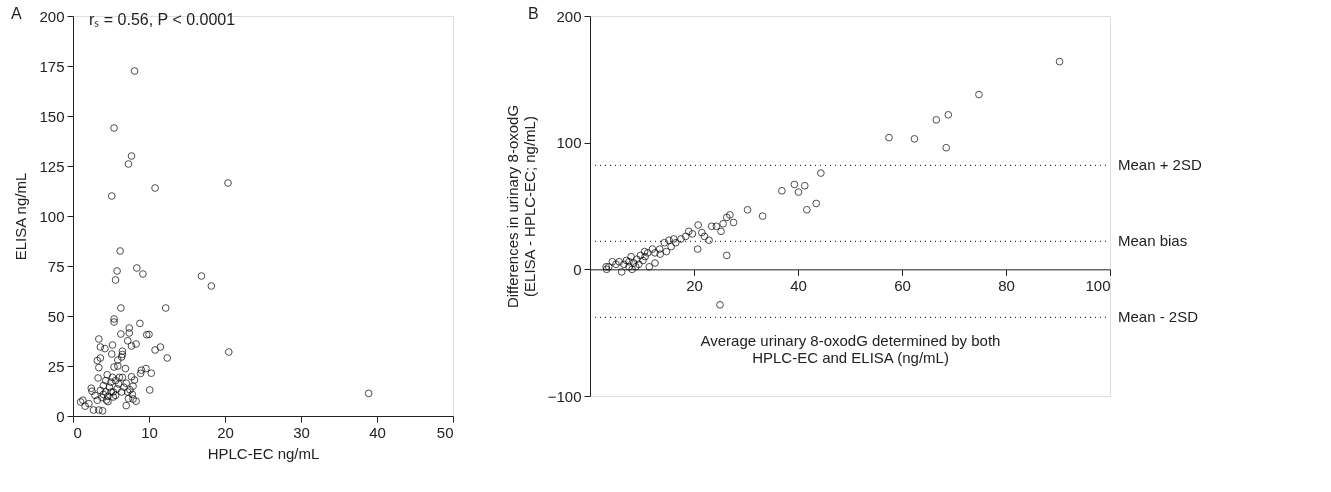 The image size is (1331, 492). I want to click on ref-line-label: Mean + 2SD, so click(1160, 165).